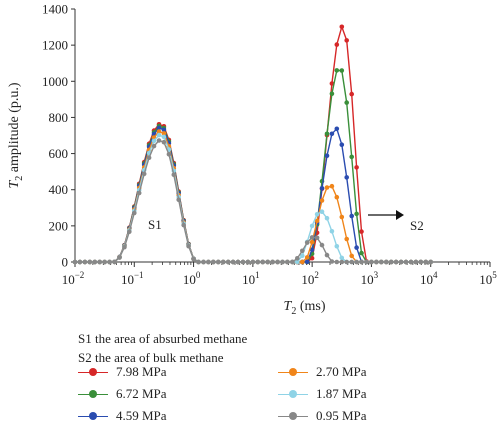 Image resolution: width=500 pixels, height=448 pixels. What do you see at coordinates (59, 117) in the screenshot?
I see `y-tick-label: 800` at bounding box center [59, 117].